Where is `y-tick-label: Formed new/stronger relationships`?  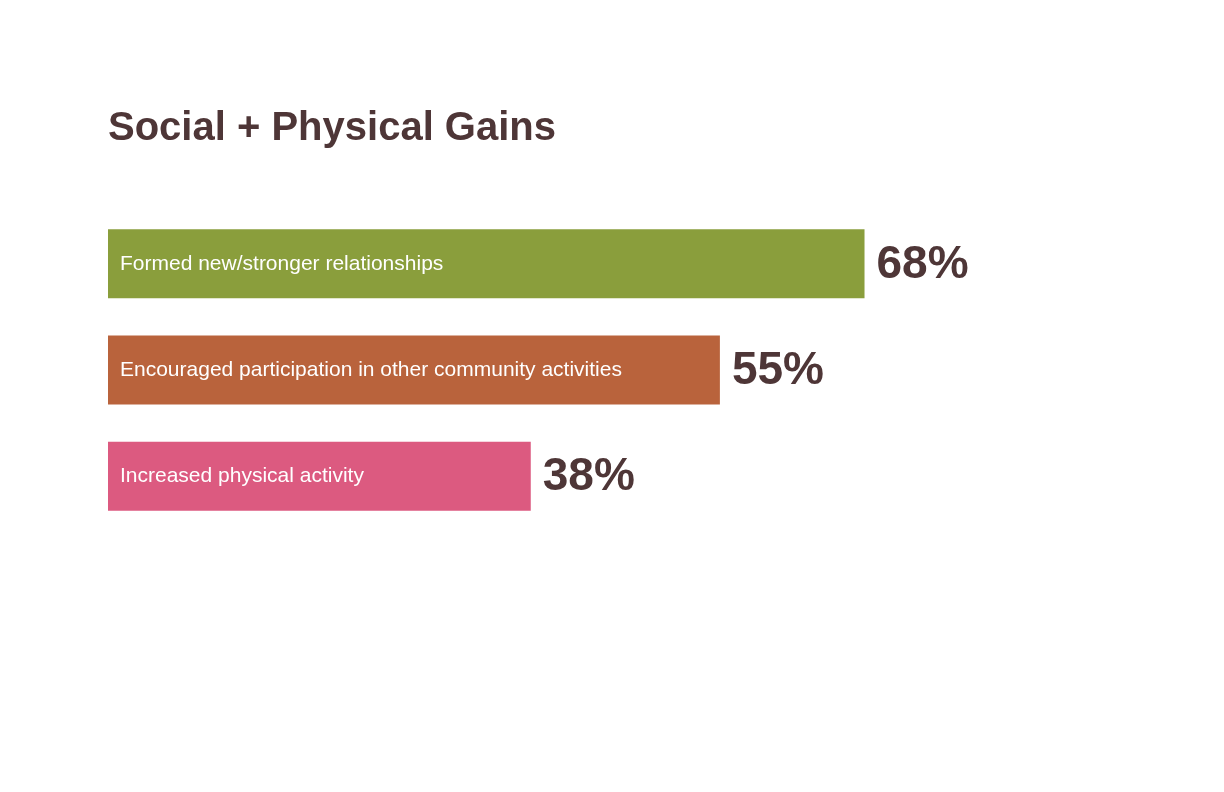
y-tick-label: Formed new/stronger relationships is located at coordinates (282, 262).